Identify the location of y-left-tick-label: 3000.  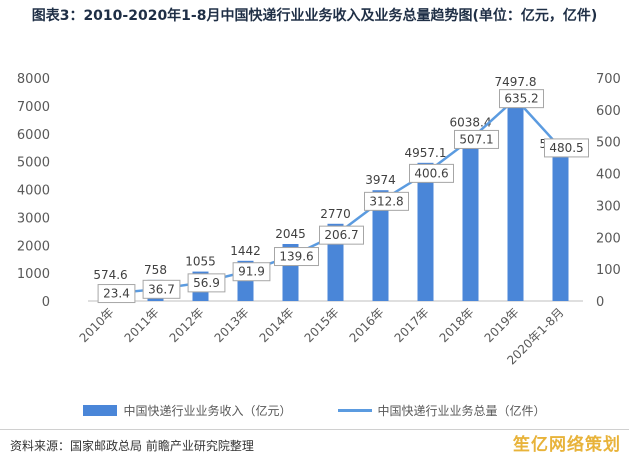
(33, 218).